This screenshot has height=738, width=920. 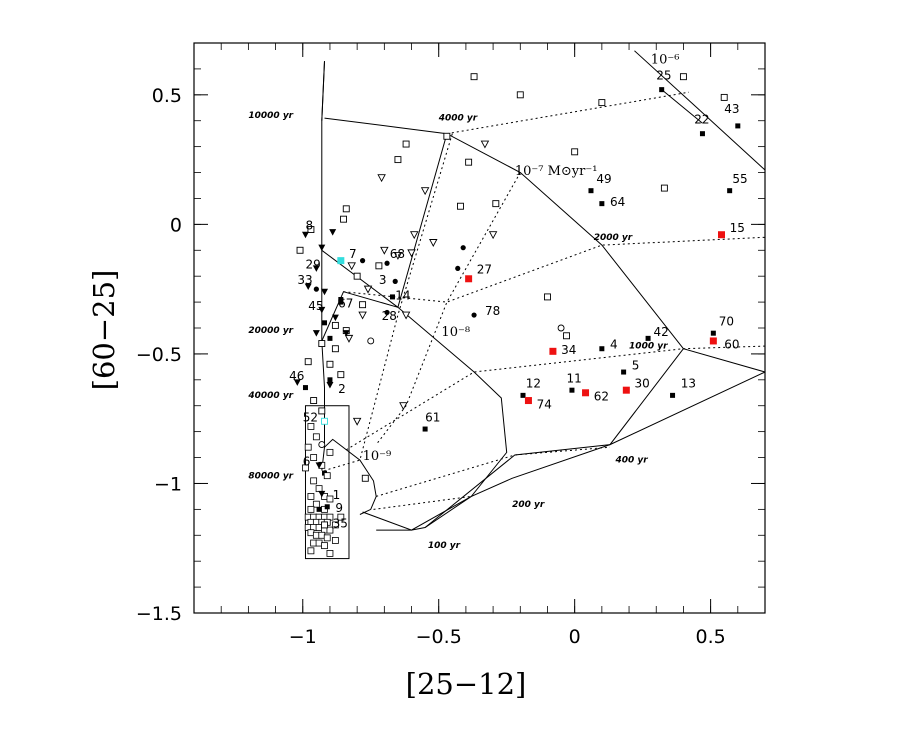 I want to click on x-tick-label: 0, so click(x=575, y=637).